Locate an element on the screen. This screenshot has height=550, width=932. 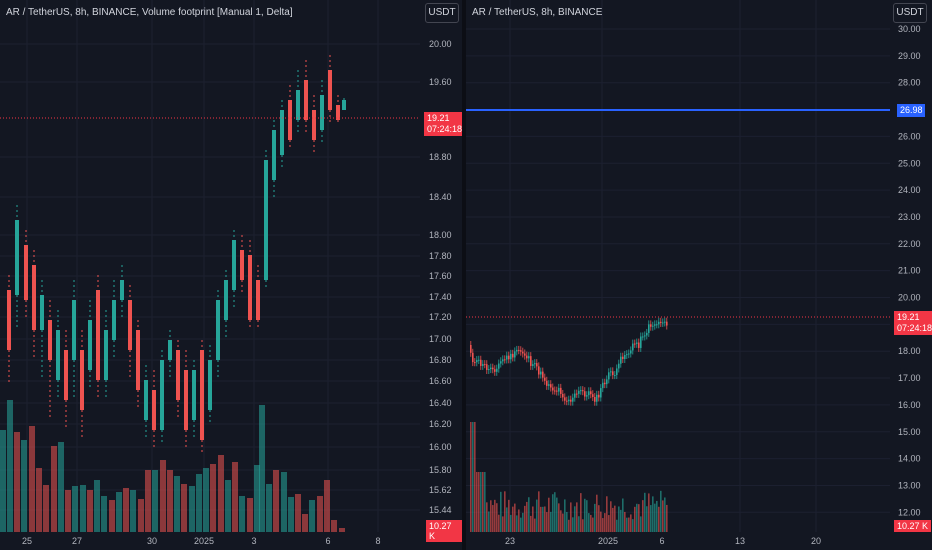
time-axis-label: 23 is located at coordinates (510, 541).